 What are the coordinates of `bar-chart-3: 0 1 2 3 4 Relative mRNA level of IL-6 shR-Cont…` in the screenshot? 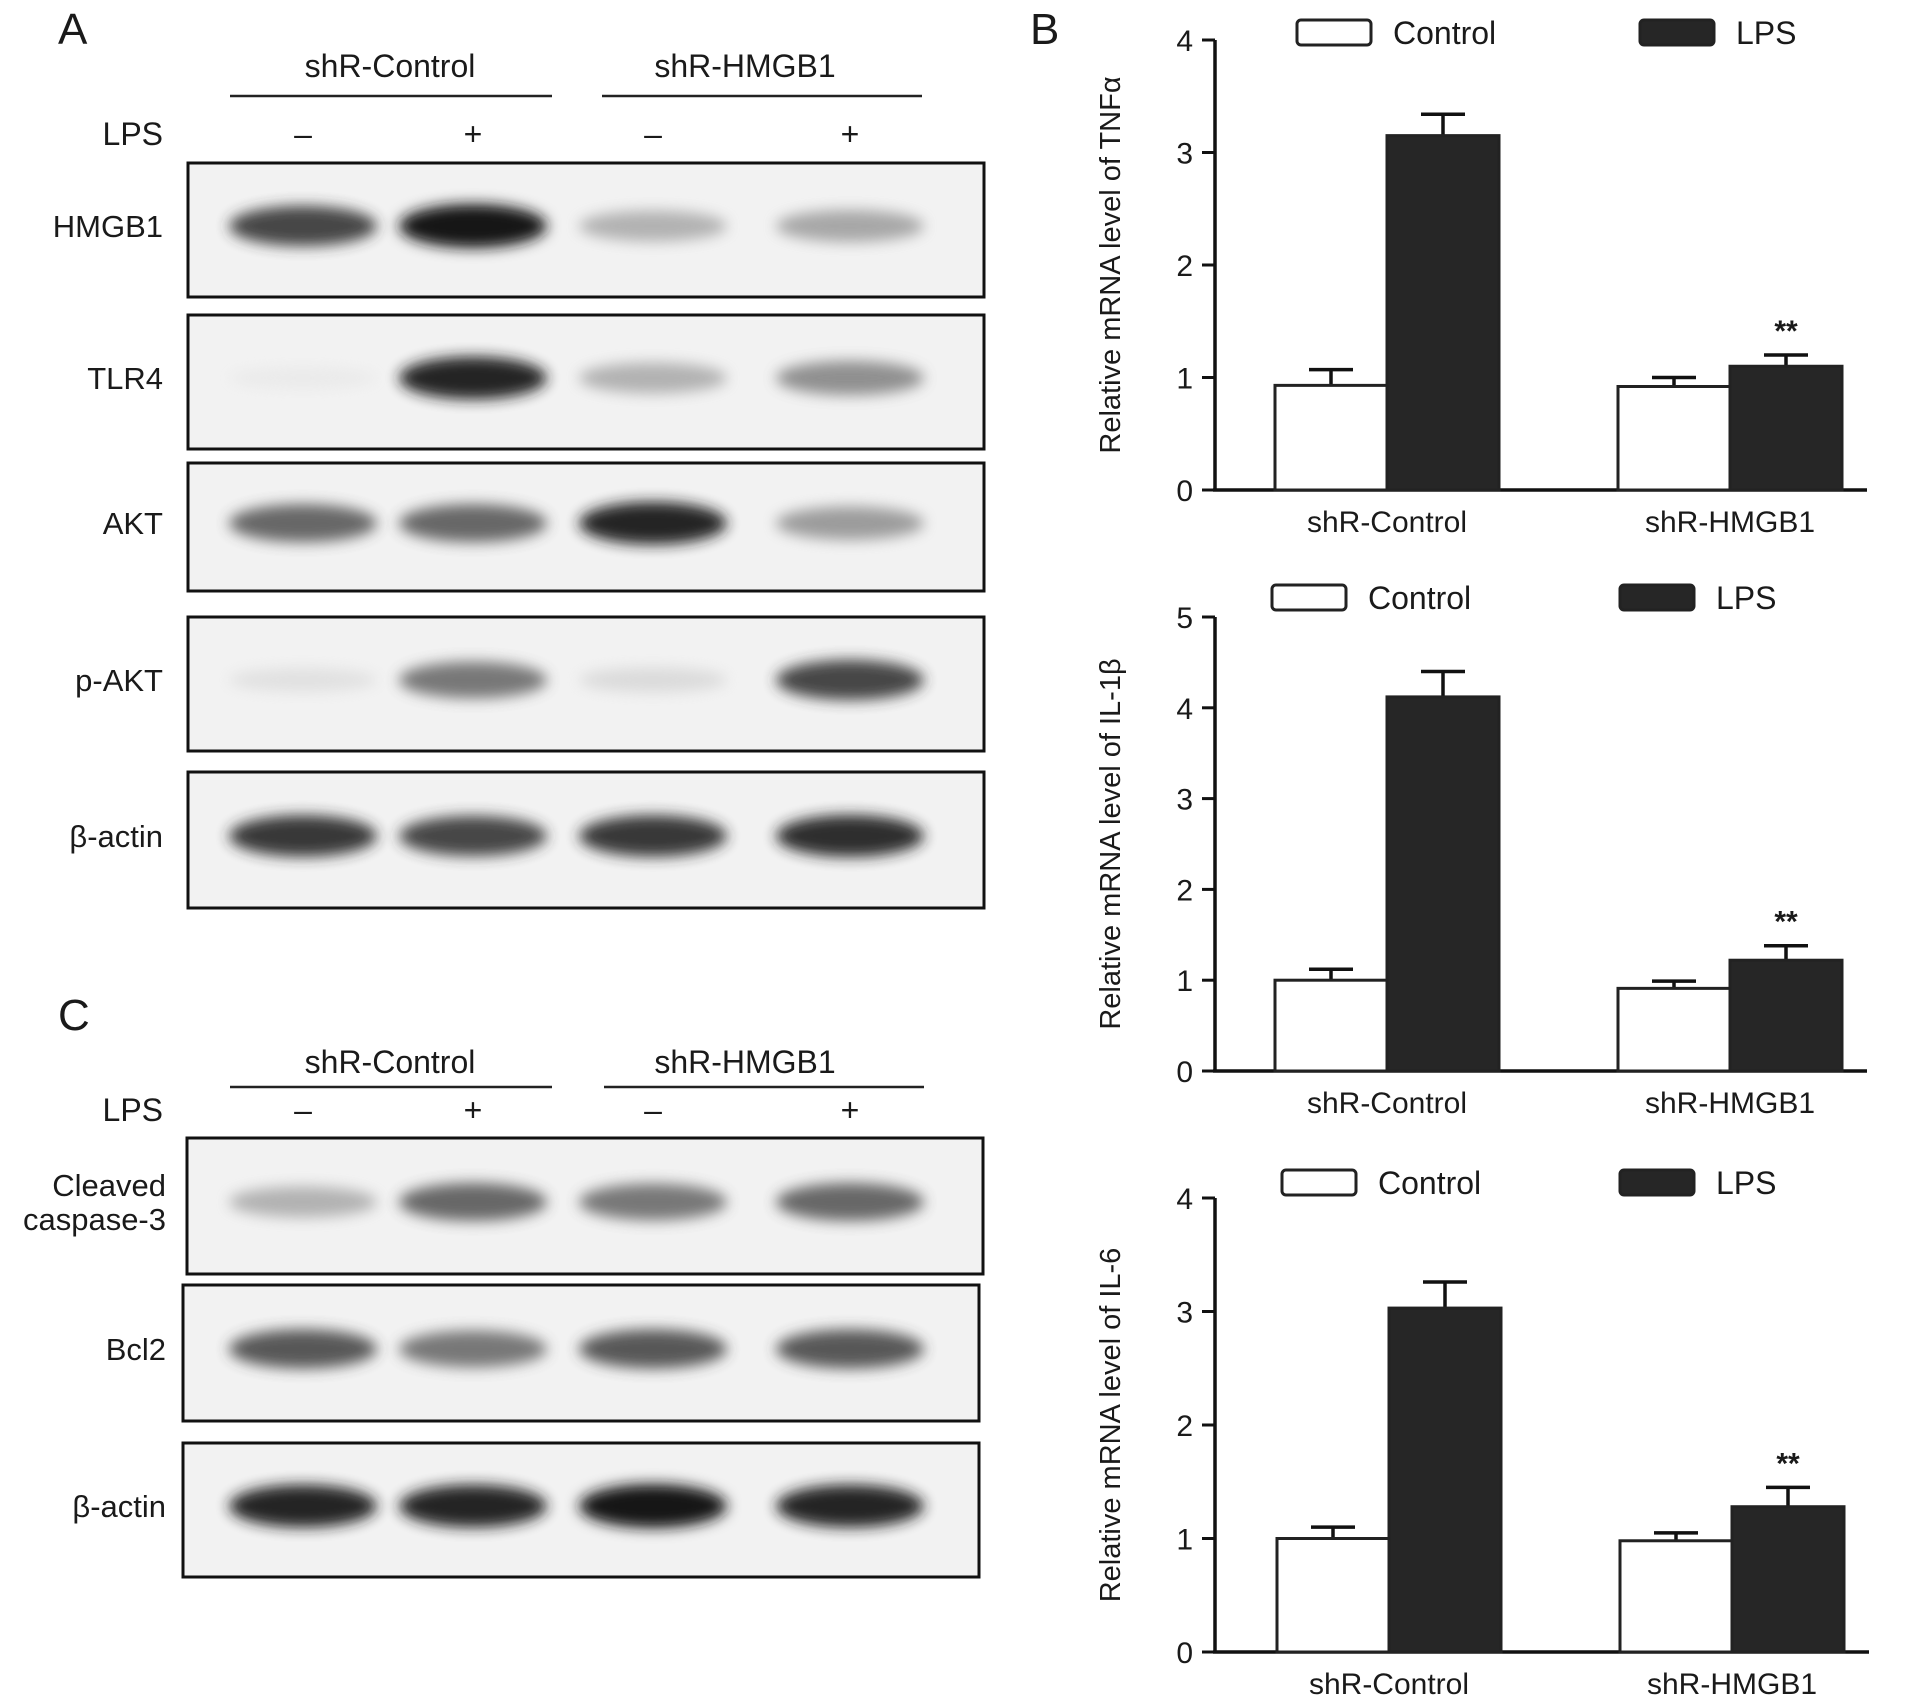 It's located at (1482, 1433).